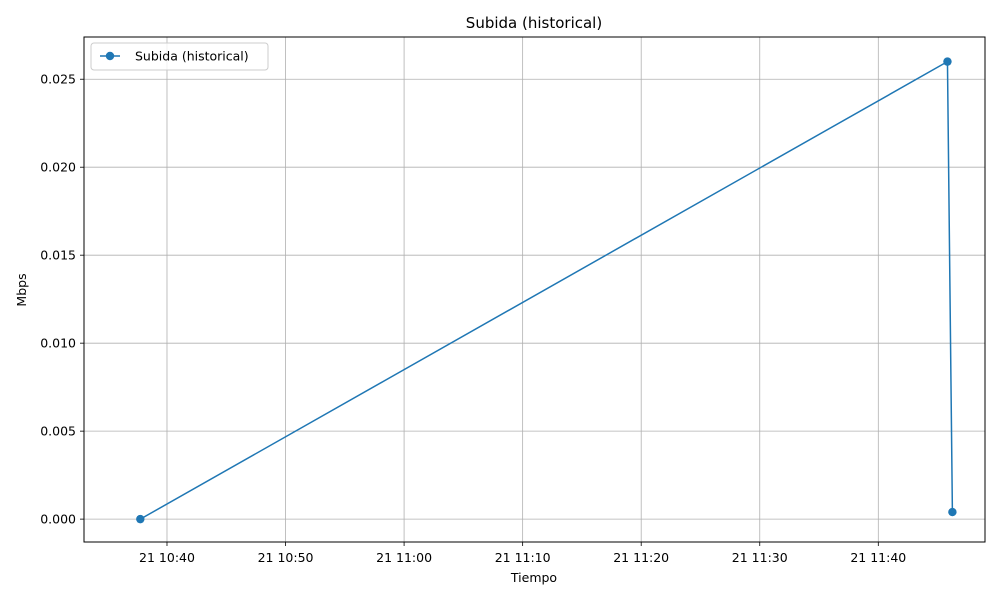 This screenshot has width=1000, height=600. I want to click on x-tick-label: 21 11:20, so click(641, 557).